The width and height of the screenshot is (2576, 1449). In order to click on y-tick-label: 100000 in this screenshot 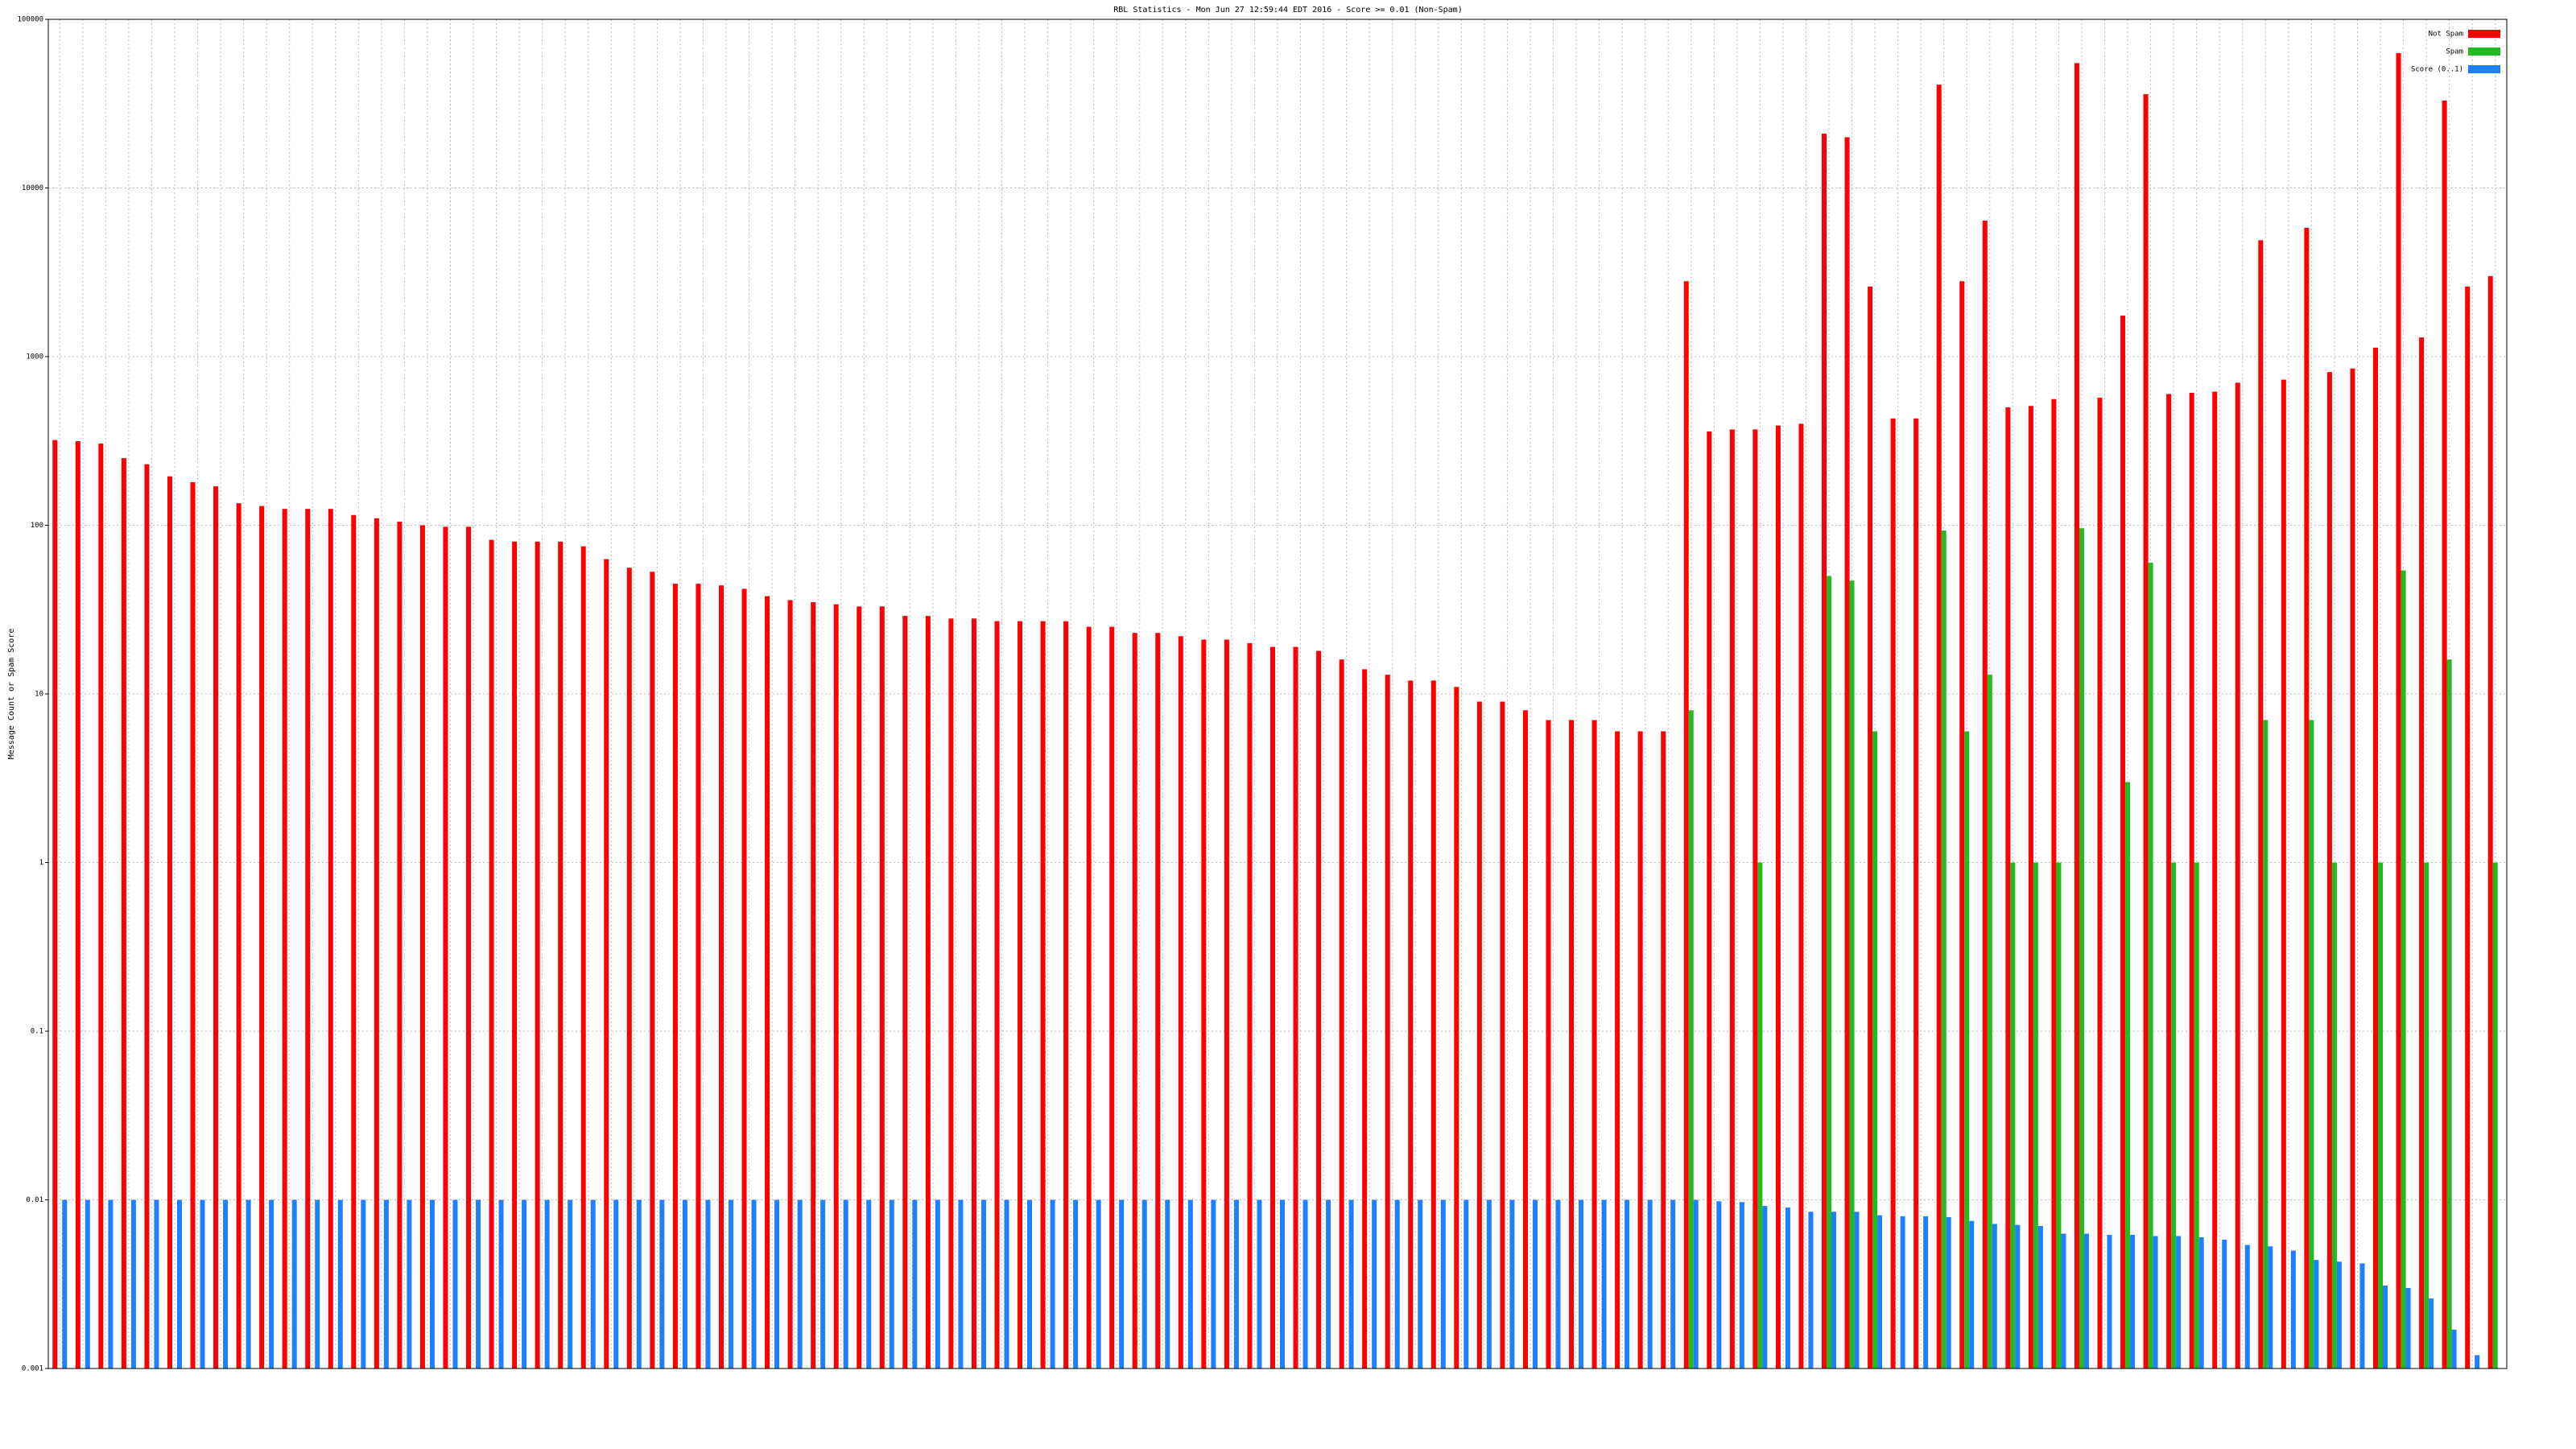, I will do `click(30, 20)`.